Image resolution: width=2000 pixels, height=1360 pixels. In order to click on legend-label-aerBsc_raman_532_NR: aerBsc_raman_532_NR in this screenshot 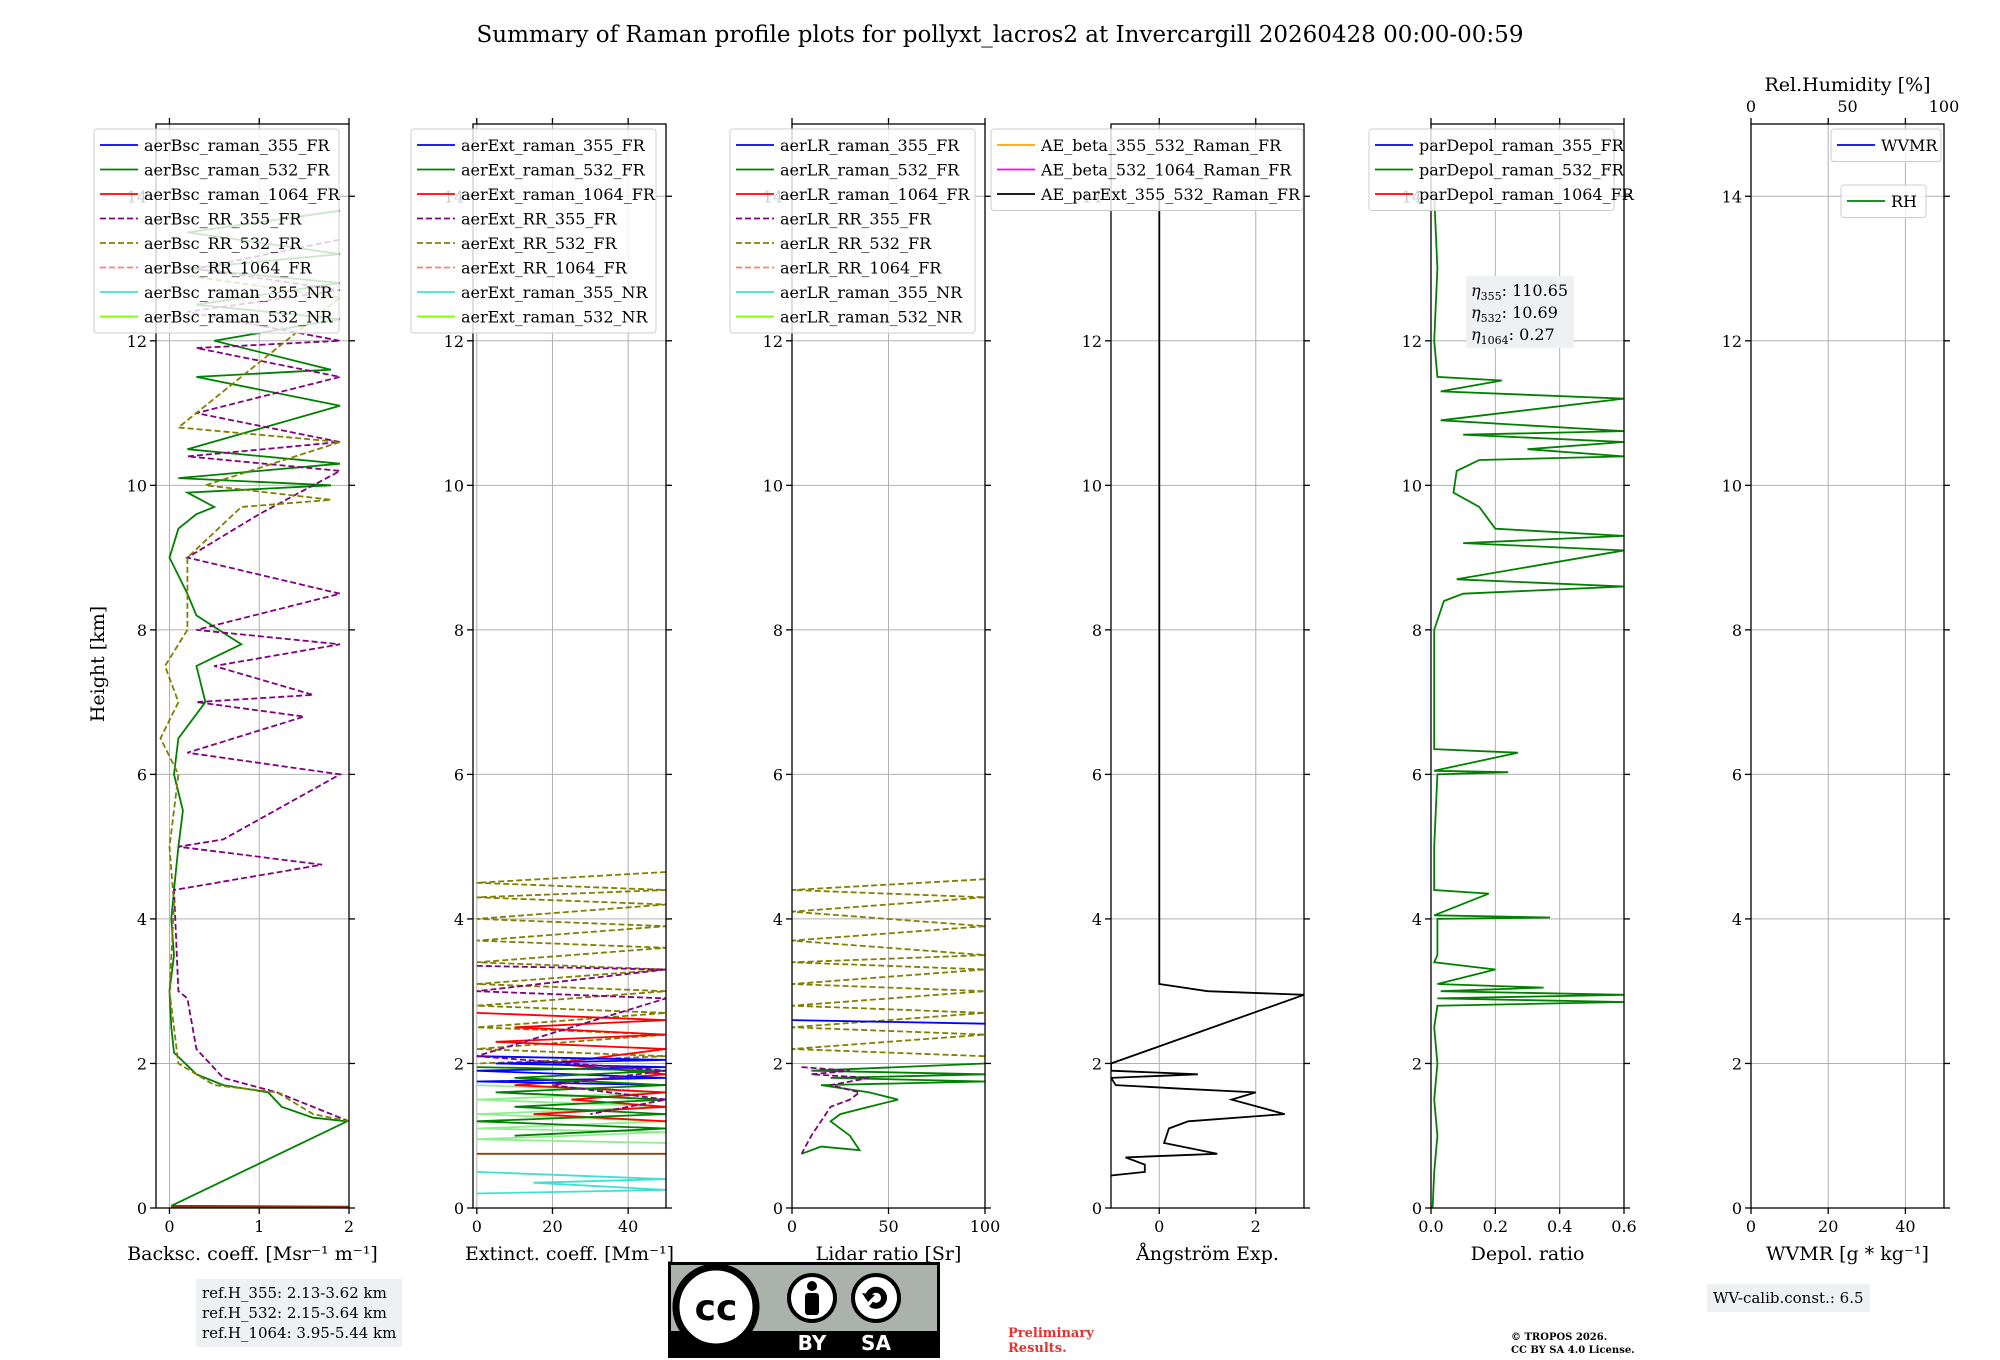, I will do `click(238, 317)`.